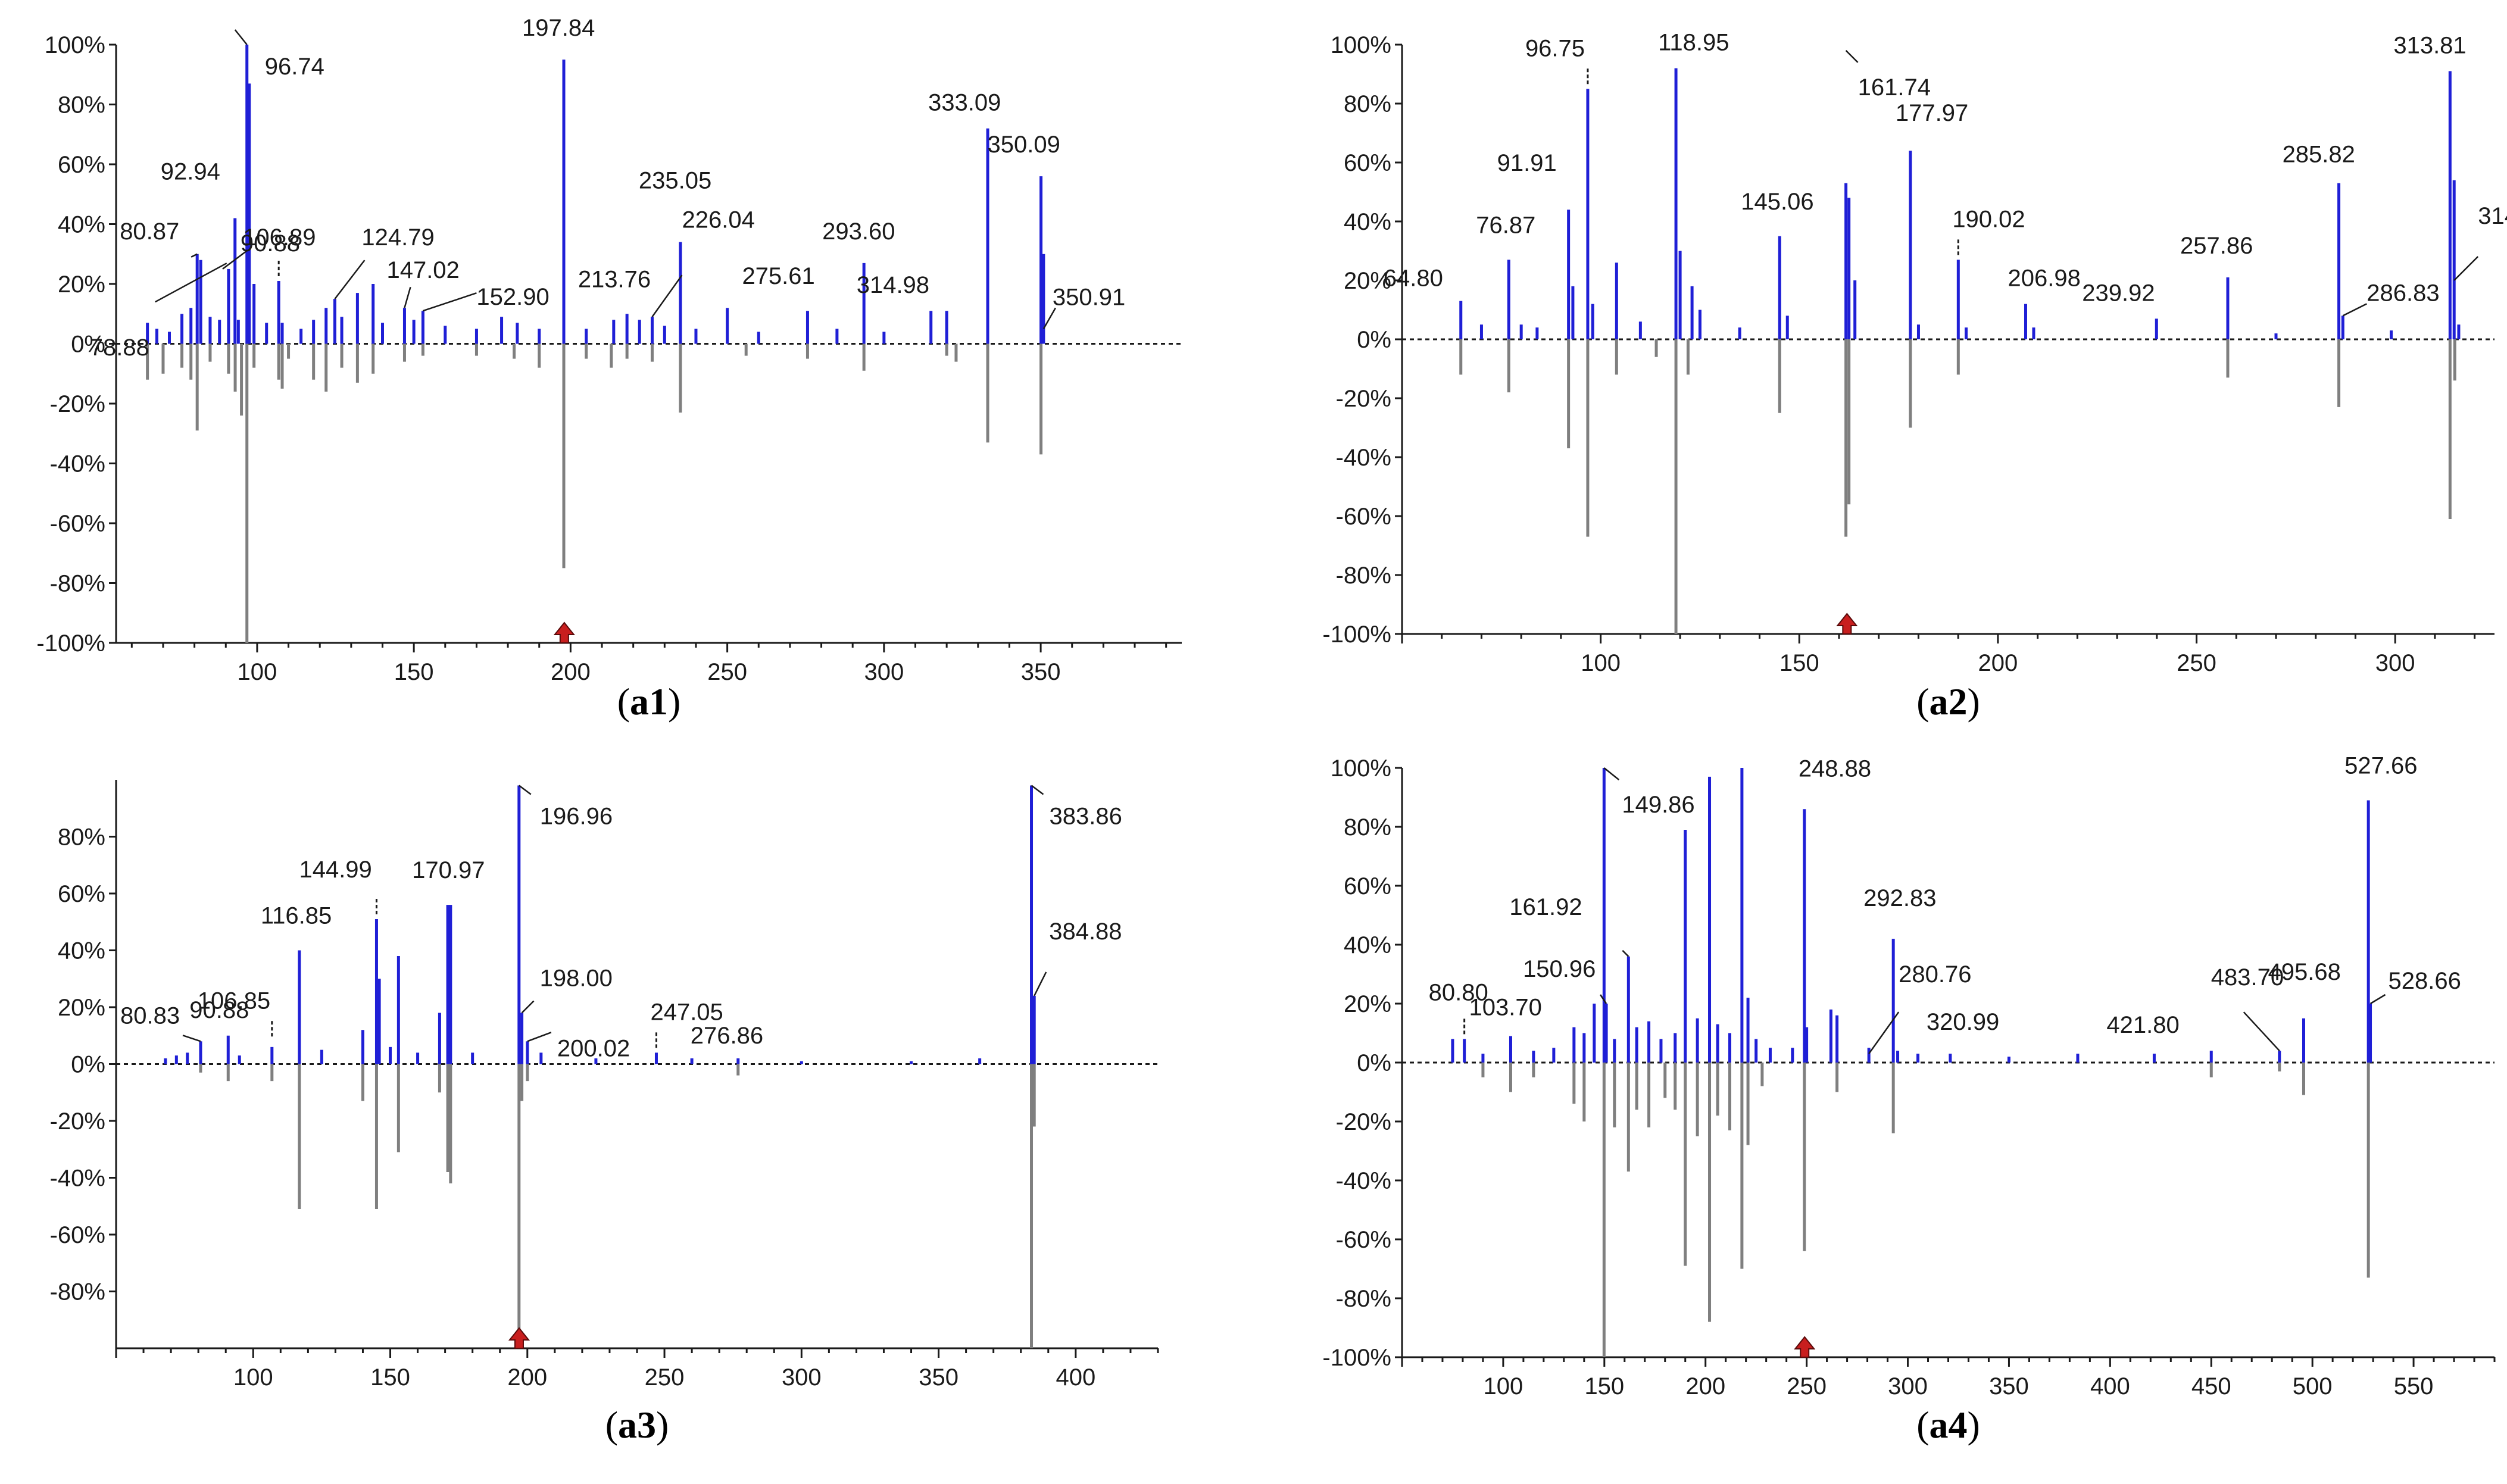 Image resolution: width=2507 pixels, height=1484 pixels. What do you see at coordinates (2119, 293) in the screenshot?
I see `peak-label: 239.92` at bounding box center [2119, 293].